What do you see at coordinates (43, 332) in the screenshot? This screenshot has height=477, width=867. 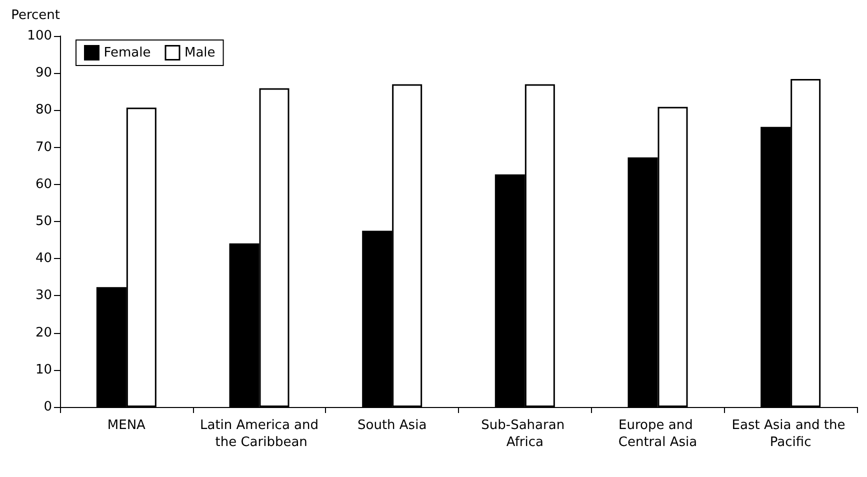 I see `y-tick-label: 20` at bounding box center [43, 332].